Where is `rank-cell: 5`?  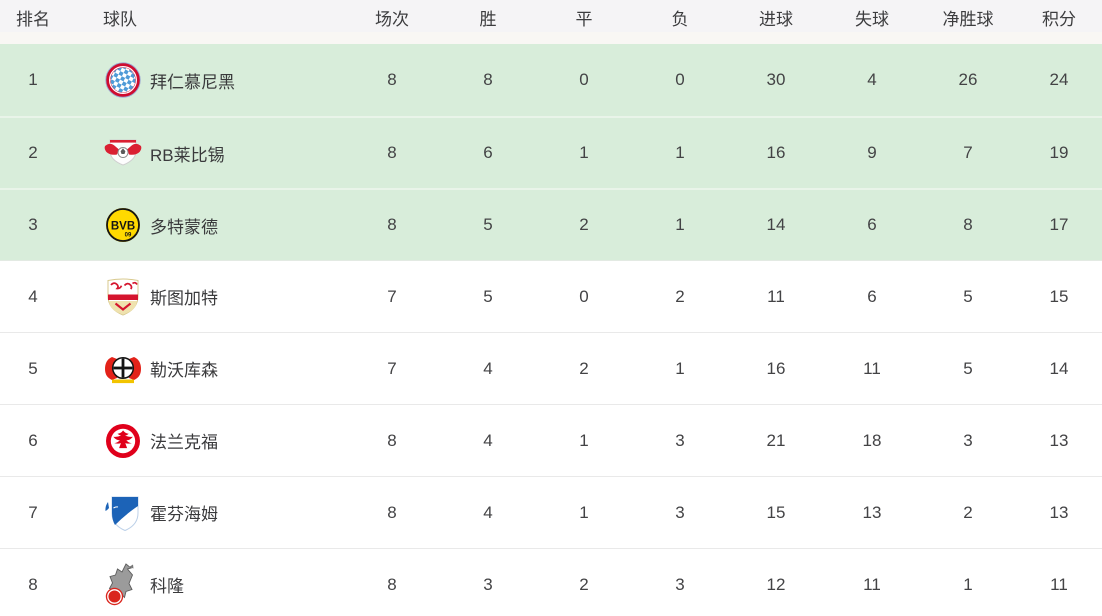
rank-cell: 5 is located at coordinates (33, 368).